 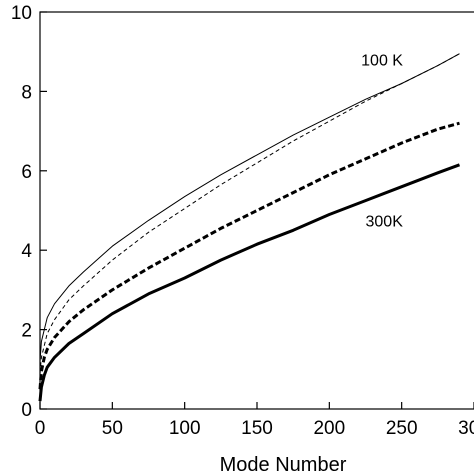 What do you see at coordinates (283, 464) in the screenshot?
I see `x-axis-title: Mode Number` at bounding box center [283, 464].